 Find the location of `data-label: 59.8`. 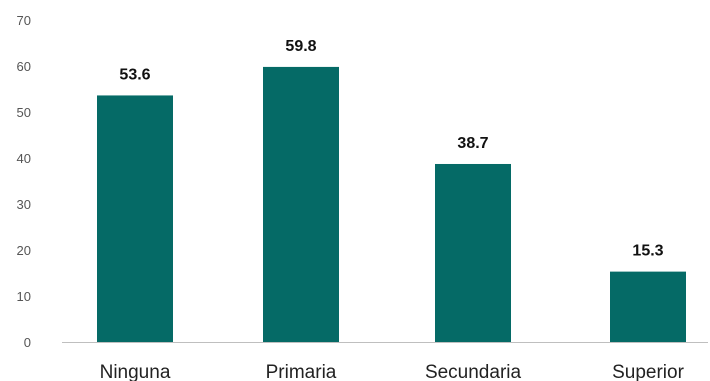

data-label: 59.8 is located at coordinates (300, 46).